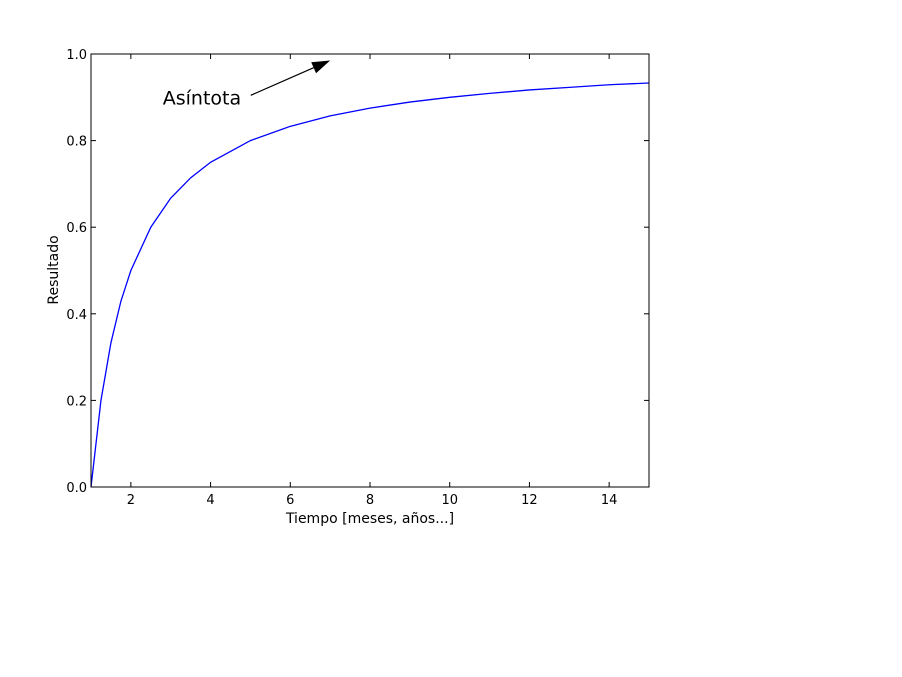 The image size is (902, 677). I want to click on x-axis-label: Tiempo [meses, años...], so click(369, 519).